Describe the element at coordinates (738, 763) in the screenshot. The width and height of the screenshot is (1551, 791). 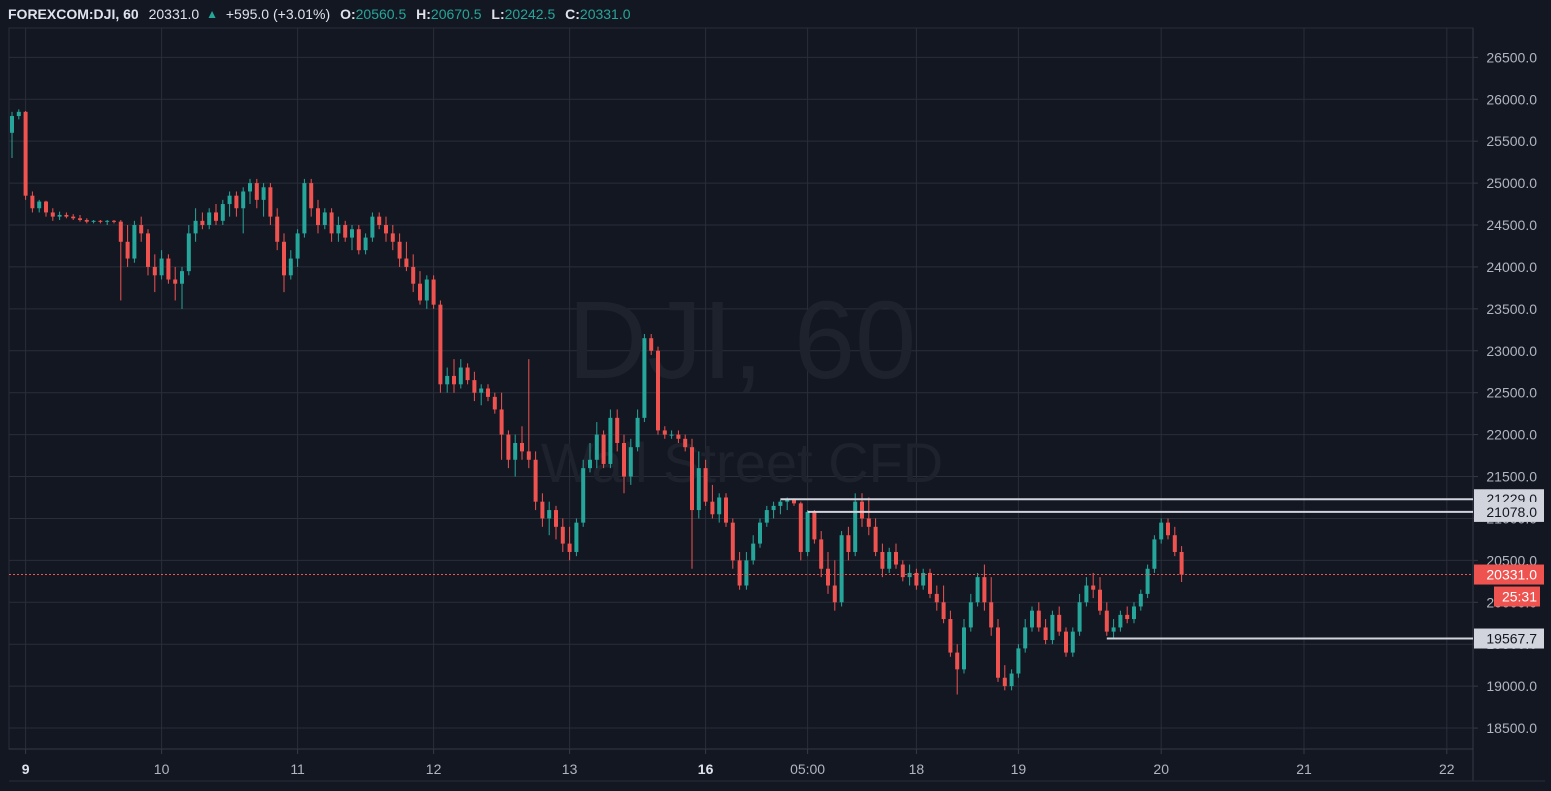
I see `time-axis: 9 10 11 12 13 16 05:00 18 19 20 21 22` at that location.